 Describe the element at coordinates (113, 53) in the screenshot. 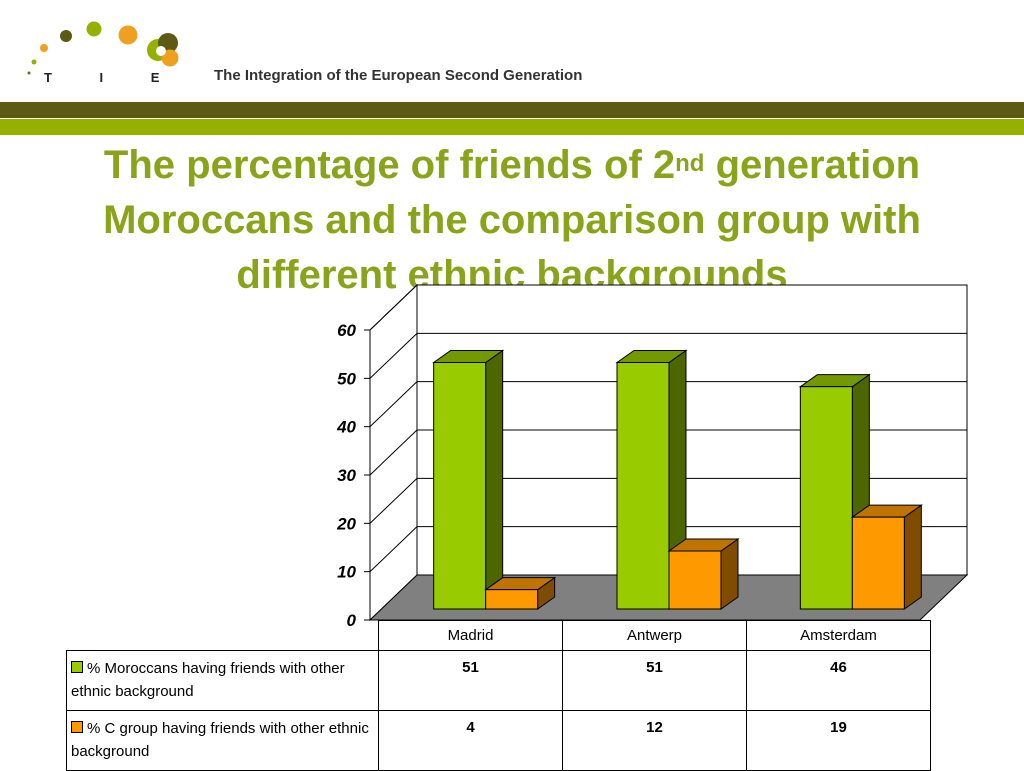

I see `ties-logo: T I E S` at that location.